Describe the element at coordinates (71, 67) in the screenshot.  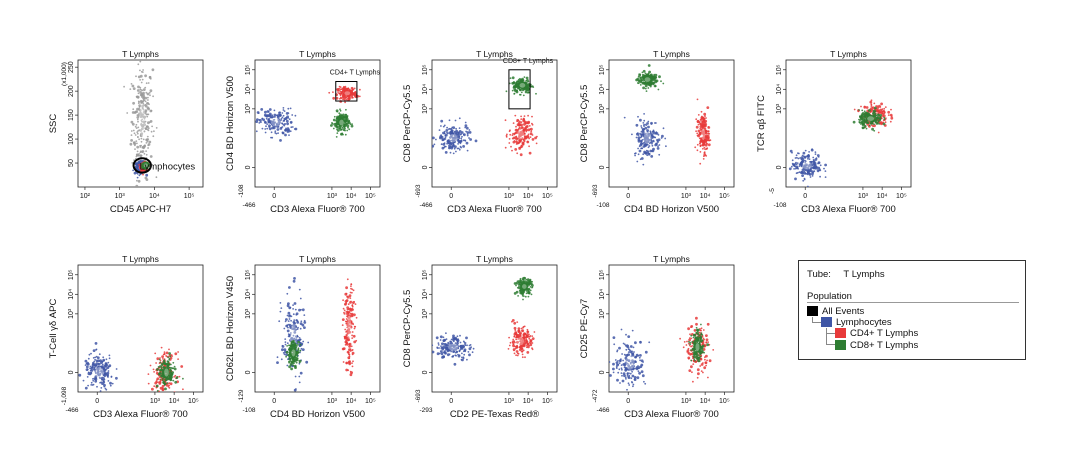
I see `y-tick-label: 250` at that location.